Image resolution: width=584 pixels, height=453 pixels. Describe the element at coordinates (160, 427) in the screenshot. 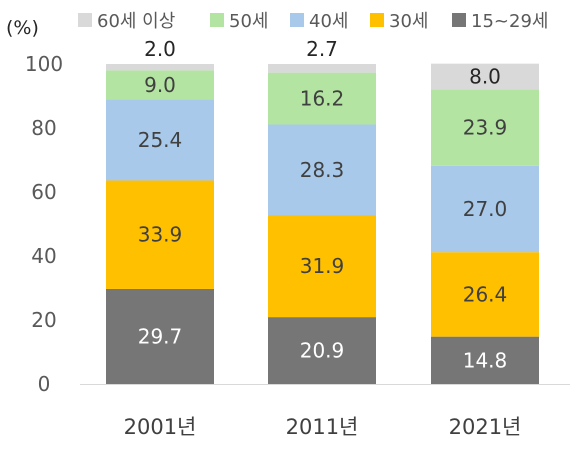

I see `x-tick-label: 2001년` at that location.